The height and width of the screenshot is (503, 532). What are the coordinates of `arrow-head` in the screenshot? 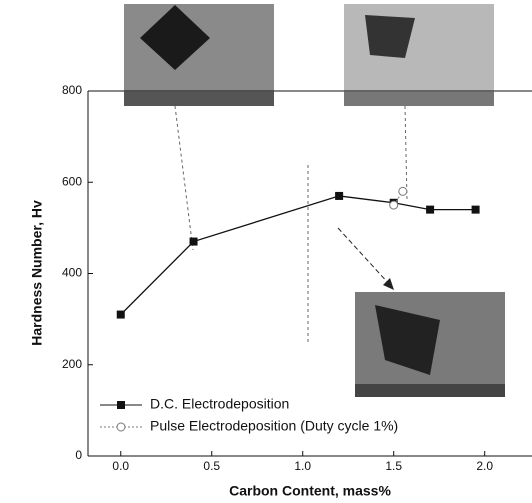 It's located at (388, 284).